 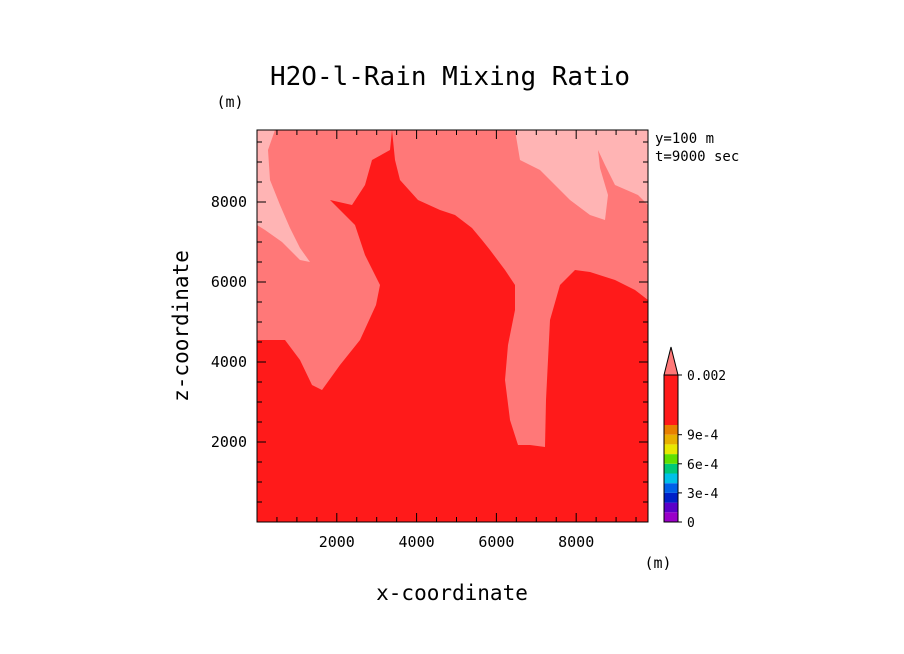 What do you see at coordinates (657, 563) in the screenshot?
I see `x-unit-label: (m)` at bounding box center [657, 563].